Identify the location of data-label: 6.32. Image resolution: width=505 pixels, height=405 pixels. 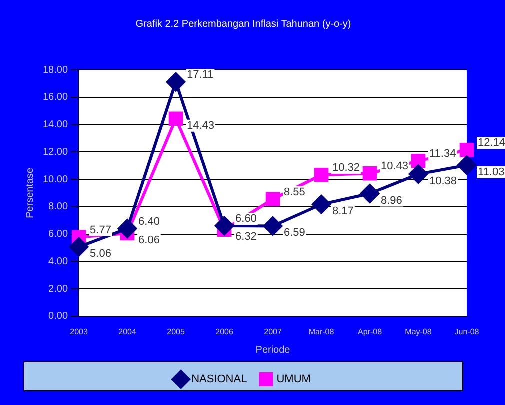
(246, 236).